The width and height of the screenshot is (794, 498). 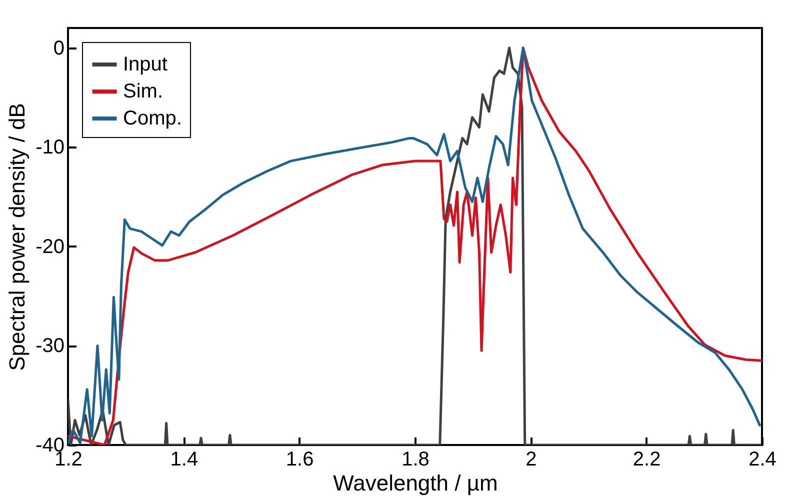 I want to click on x-tick-label: 1.8, so click(x=416, y=459).